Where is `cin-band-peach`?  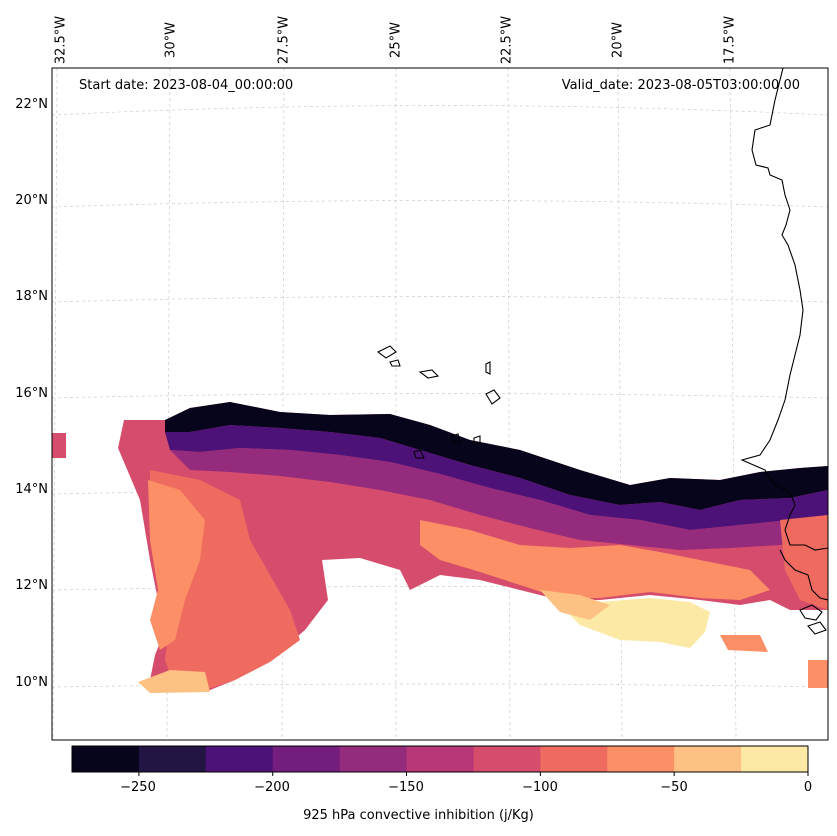
cin-band-peach is located at coordinates (575, 605).